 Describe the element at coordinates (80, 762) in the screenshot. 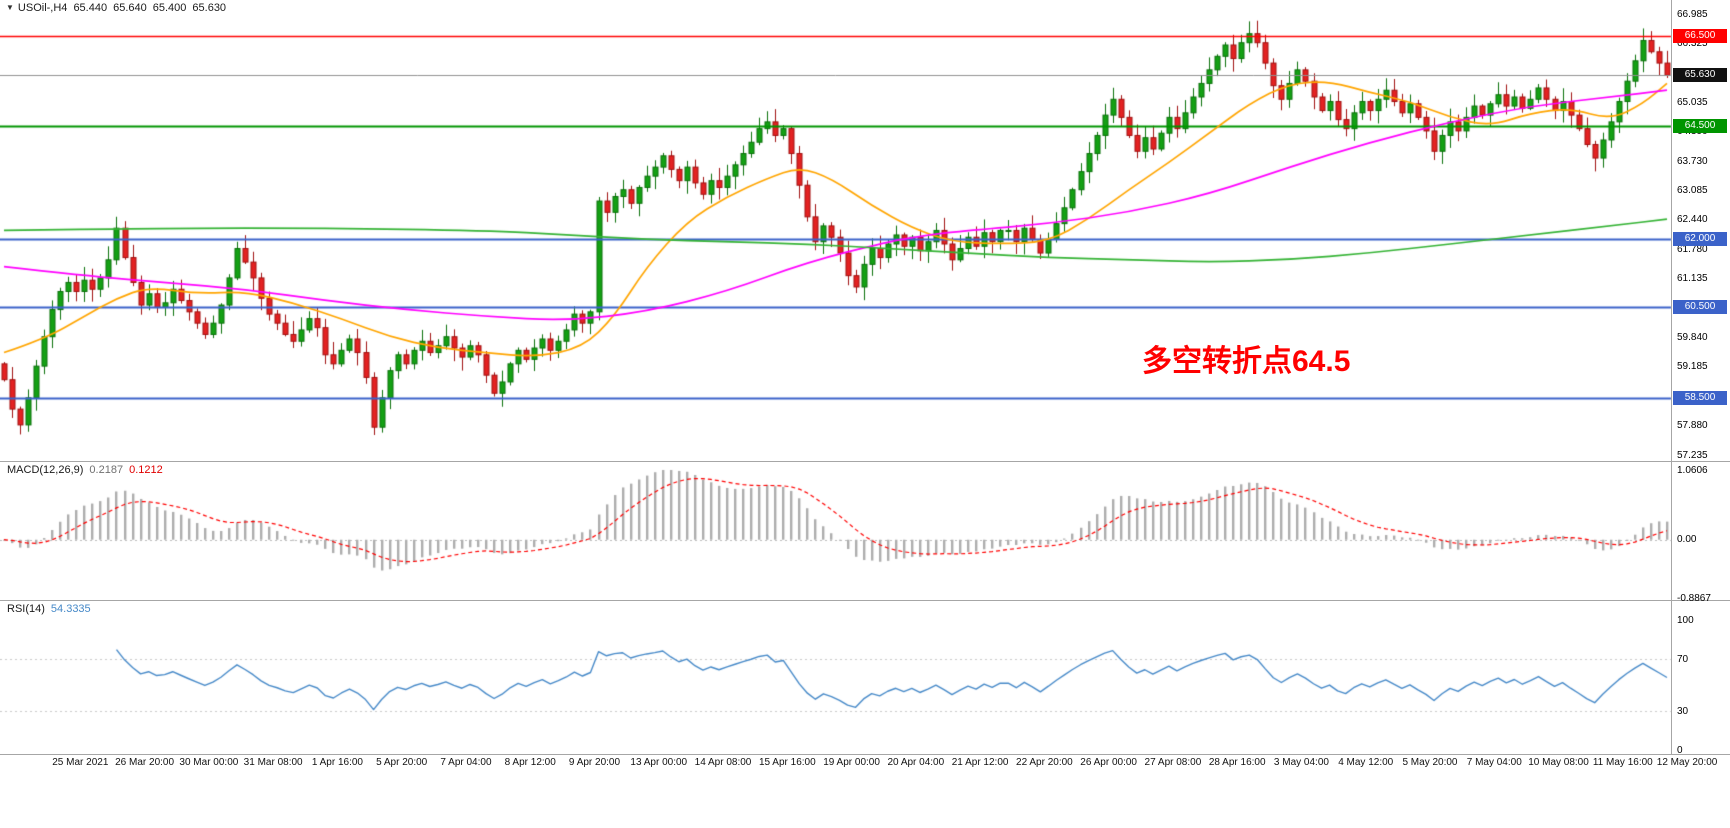

I see `time-tick-label: 25 Mar 2021` at that location.